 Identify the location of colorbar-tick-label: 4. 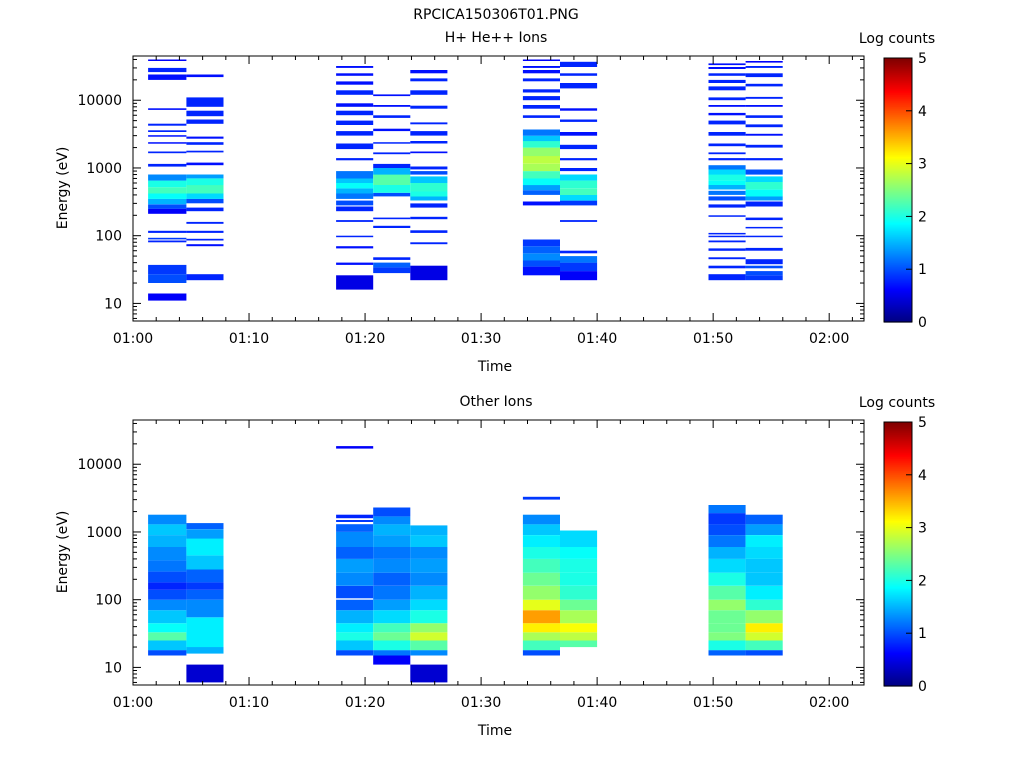
(922, 476).